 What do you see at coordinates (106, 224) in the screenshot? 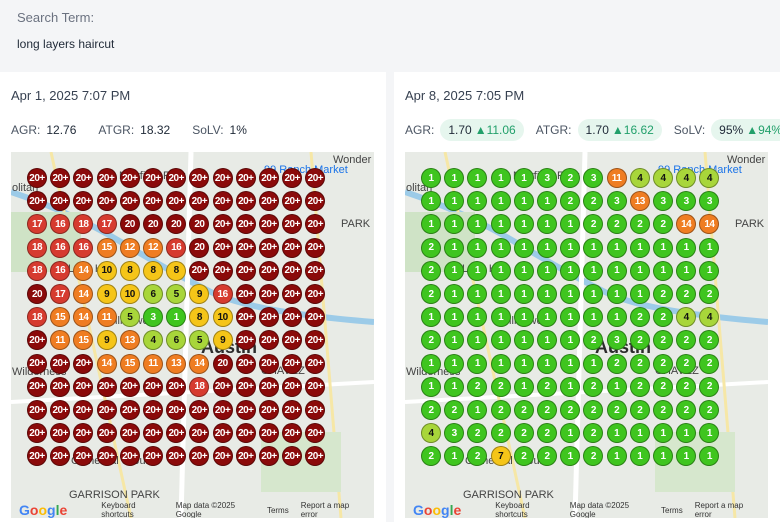
I see `rank-pin: 17` at bounding box center [106, 224].